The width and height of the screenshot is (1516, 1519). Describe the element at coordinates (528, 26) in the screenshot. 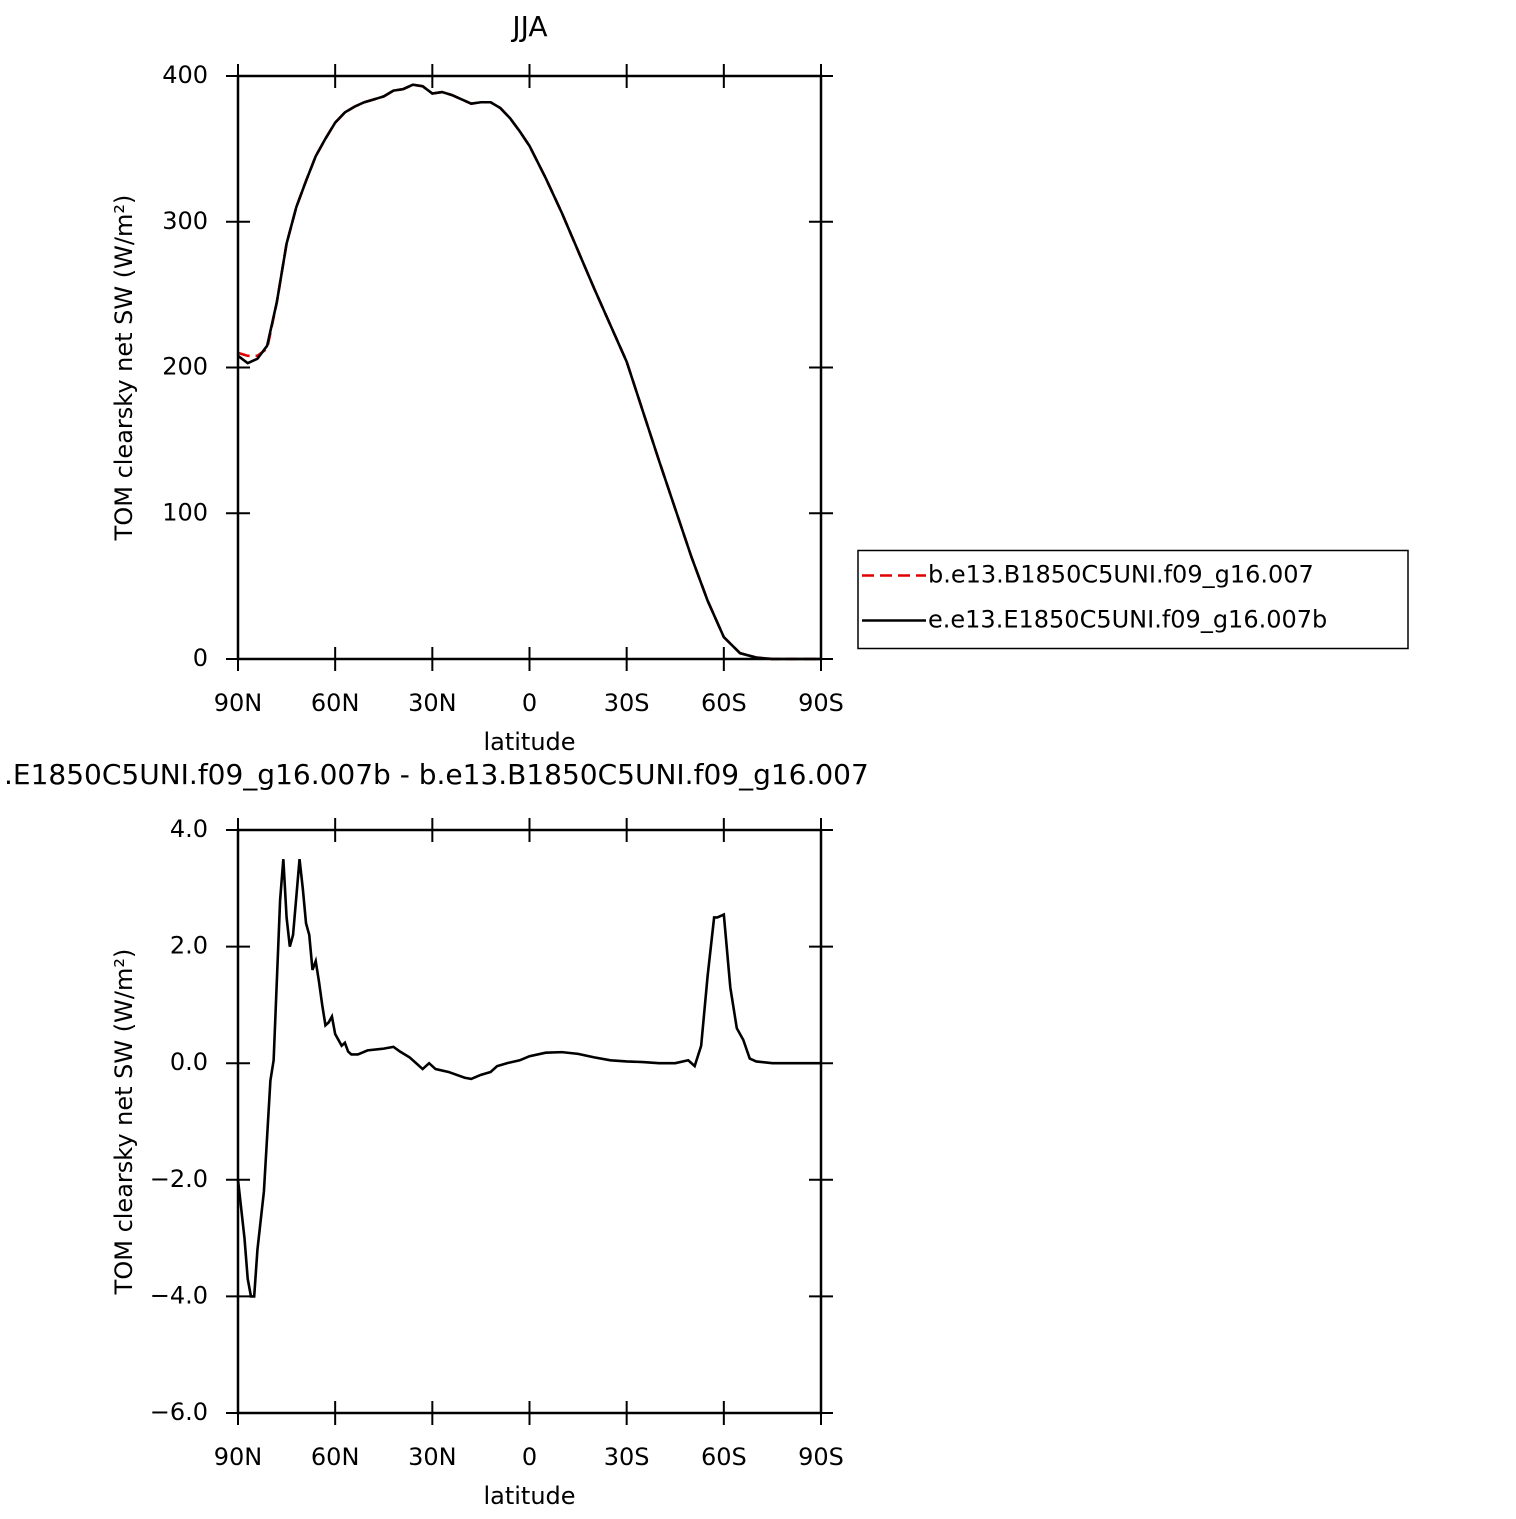

I see `chart-title: JJA` at that location.